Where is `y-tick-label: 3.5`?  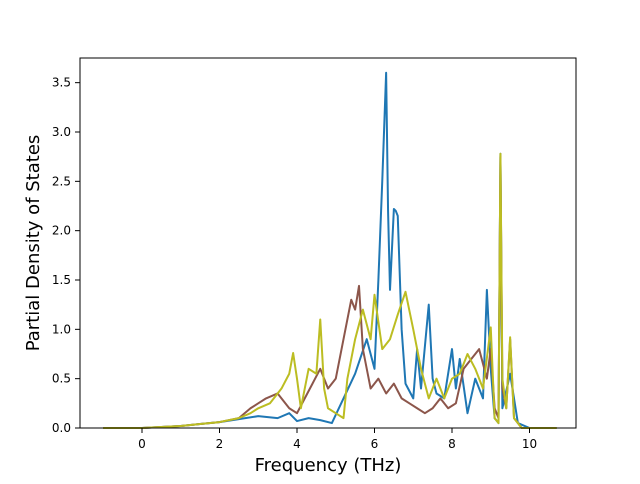
y-tick-label: 3.5 is located at coordinates (61, 83).